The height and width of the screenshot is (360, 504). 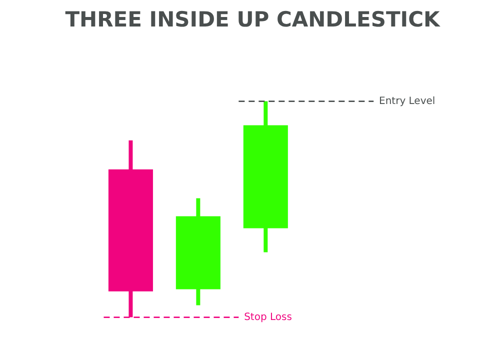 What do you see at coordinates (268, 317) in the screenshot?
I see `ref-line-label: Stop Loss` at bounding box center [268, 317].